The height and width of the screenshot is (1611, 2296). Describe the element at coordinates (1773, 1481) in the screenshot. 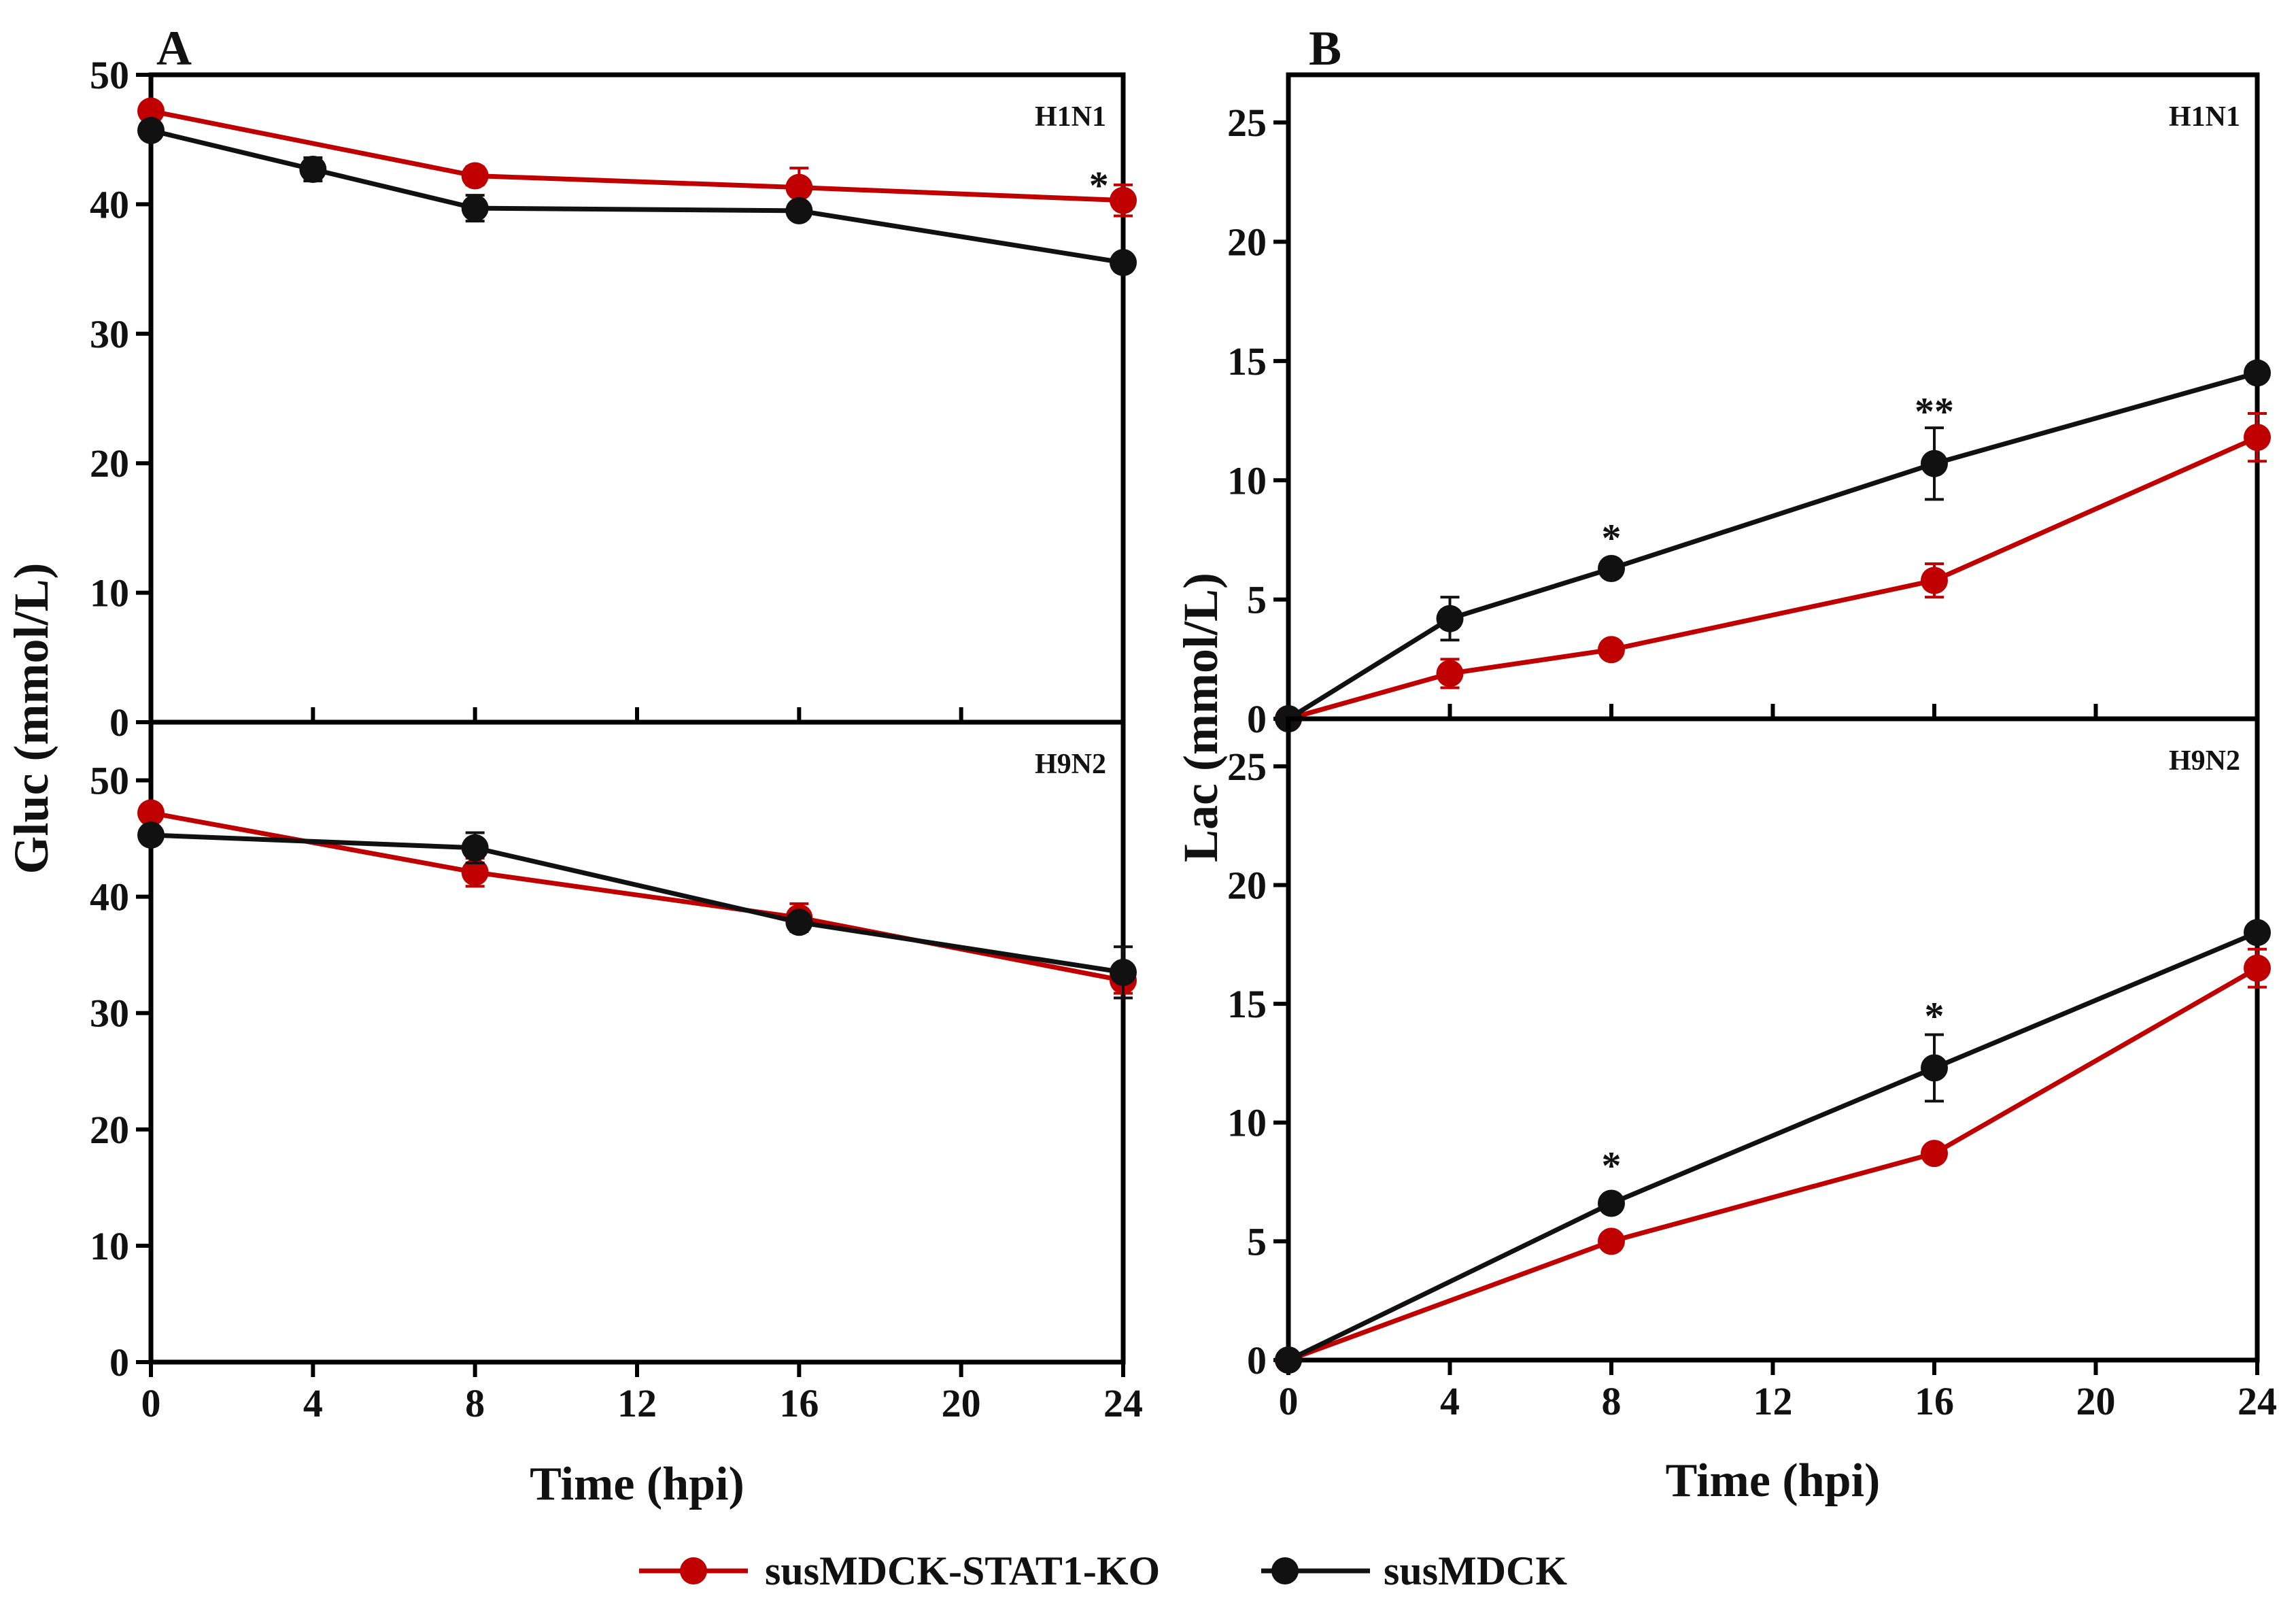

I see `panel-b-xlabel: Time (hpi)` at that location.